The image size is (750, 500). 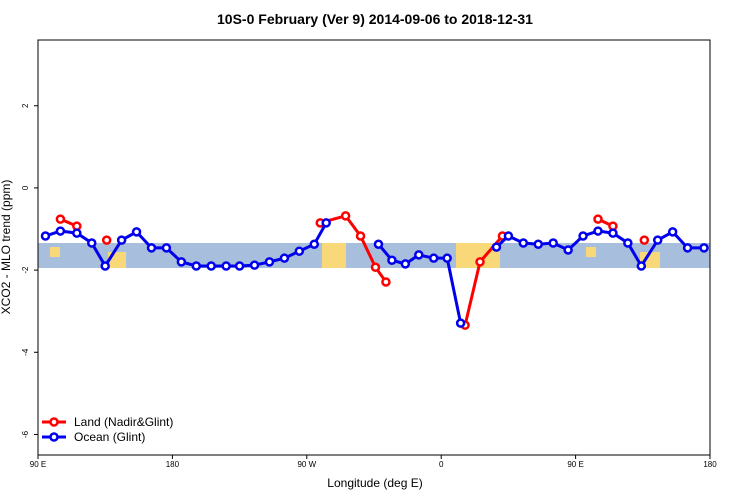 I want to click on y-tick-label: 0, so click(x=25, y=187).